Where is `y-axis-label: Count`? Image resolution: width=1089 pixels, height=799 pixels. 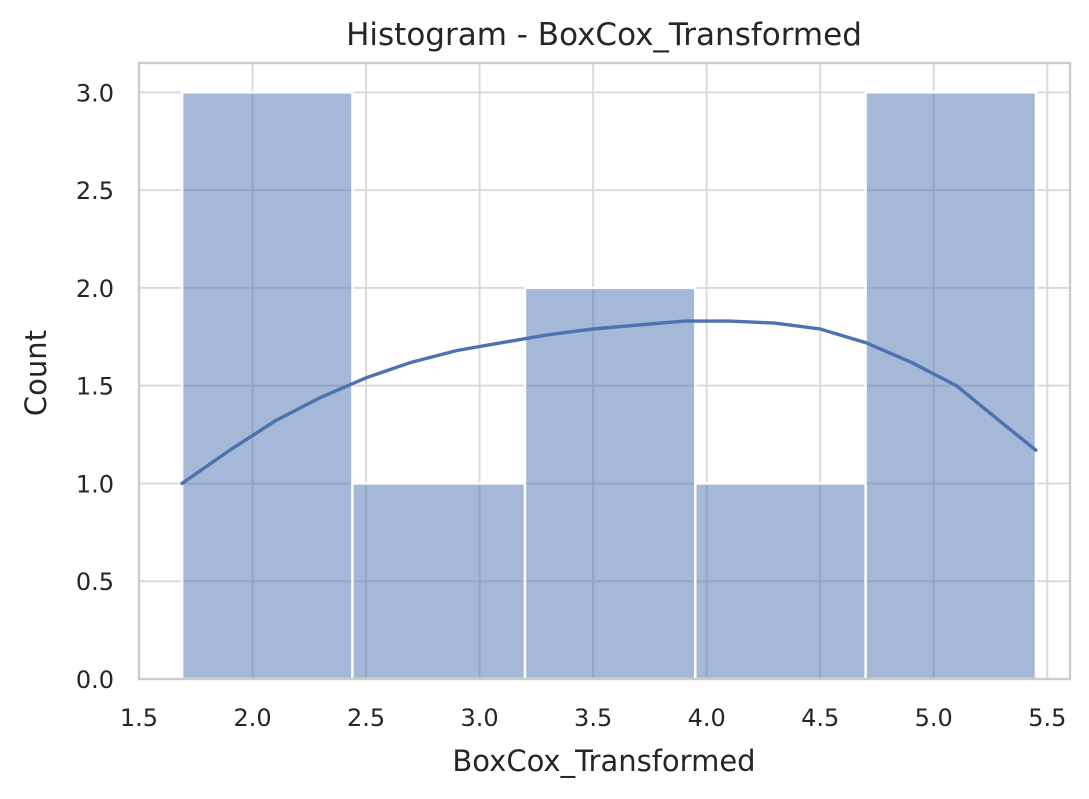 y-axis-label: Count is located at coordinates (36, 373).